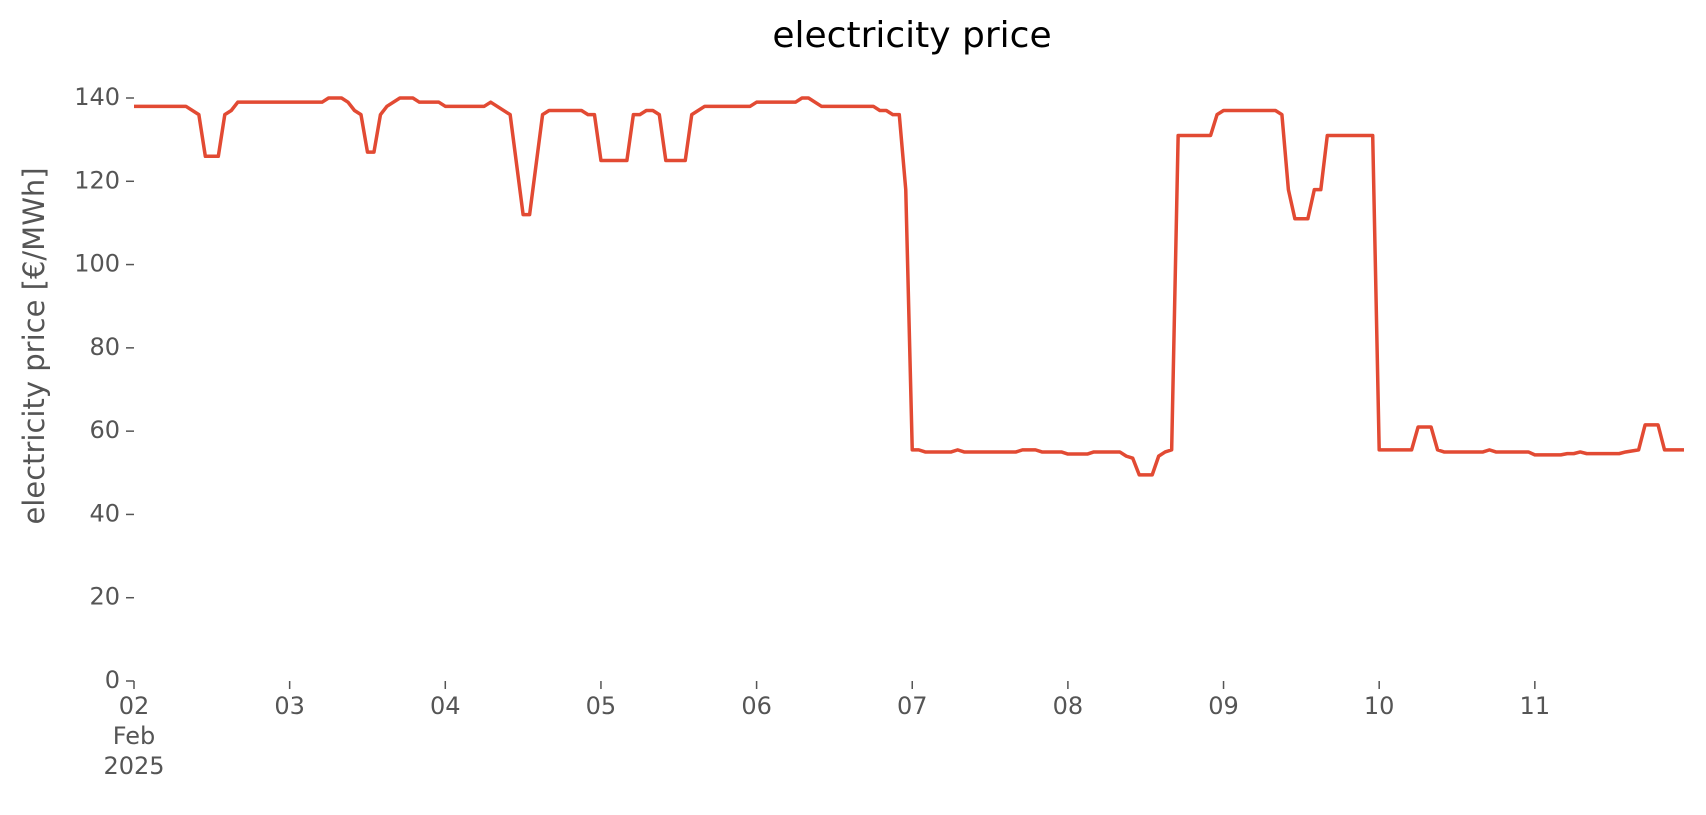 The height and width of the screenshot is (815, 1706). Describe the element at coordinates (1068, 706) in the screenshot. I see `x-tick-label: 08` at that location.